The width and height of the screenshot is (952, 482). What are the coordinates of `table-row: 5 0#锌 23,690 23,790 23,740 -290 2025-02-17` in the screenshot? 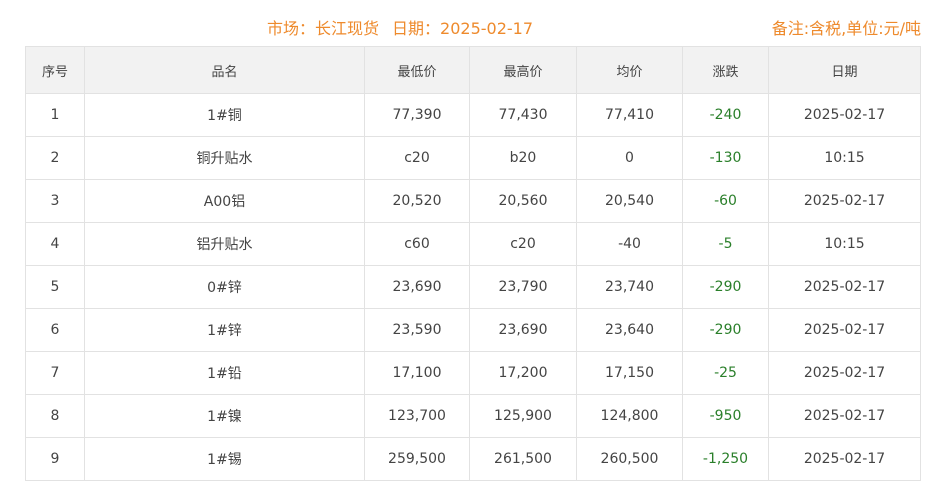 It's located at (473, 287).